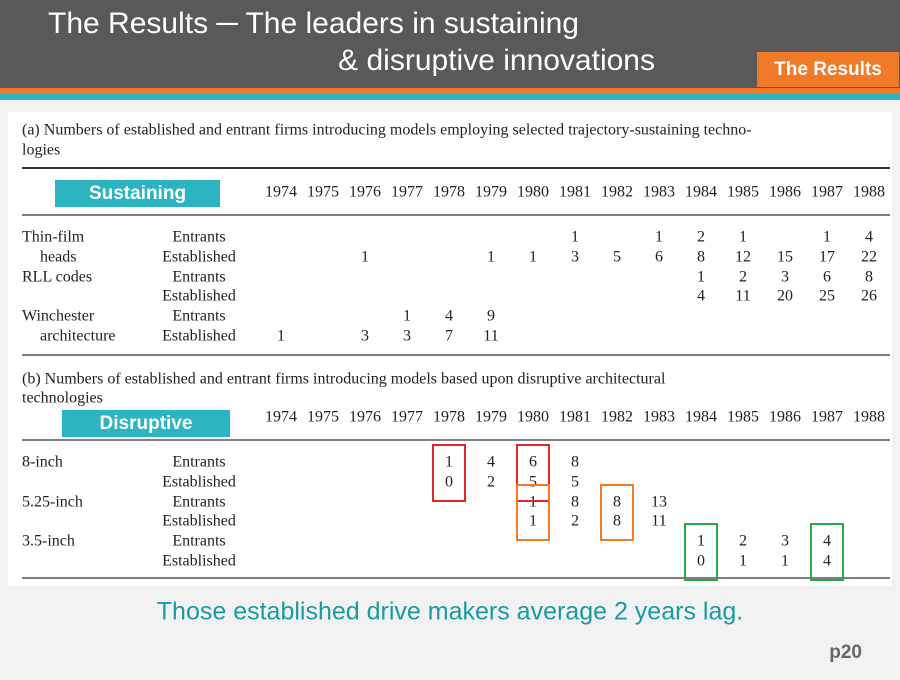 The image size is (900, 680). What do you see at coordinates (496, 60) in the screenshot?
I see `title-line: & disruptive innovations` at bounding box center [496, 60].